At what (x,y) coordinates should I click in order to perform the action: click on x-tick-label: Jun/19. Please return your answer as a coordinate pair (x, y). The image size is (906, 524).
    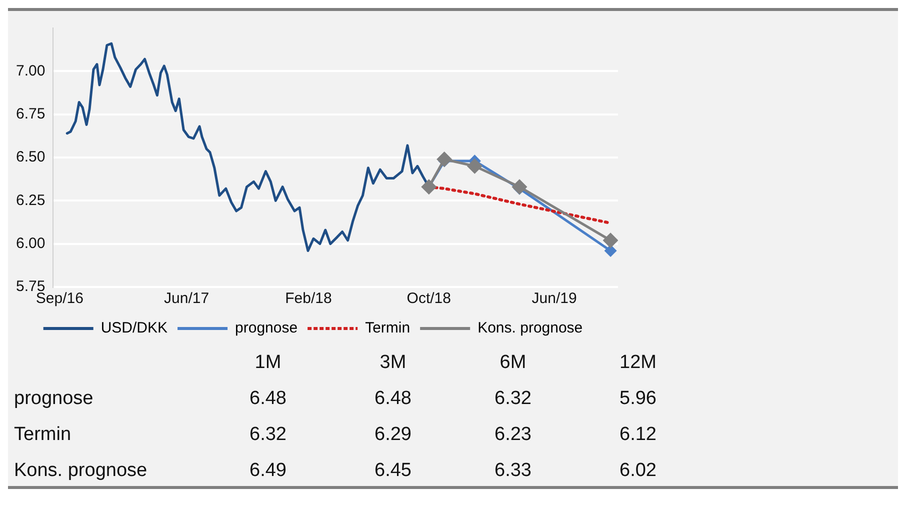
    Looking at the image, I should click on (554, 299).